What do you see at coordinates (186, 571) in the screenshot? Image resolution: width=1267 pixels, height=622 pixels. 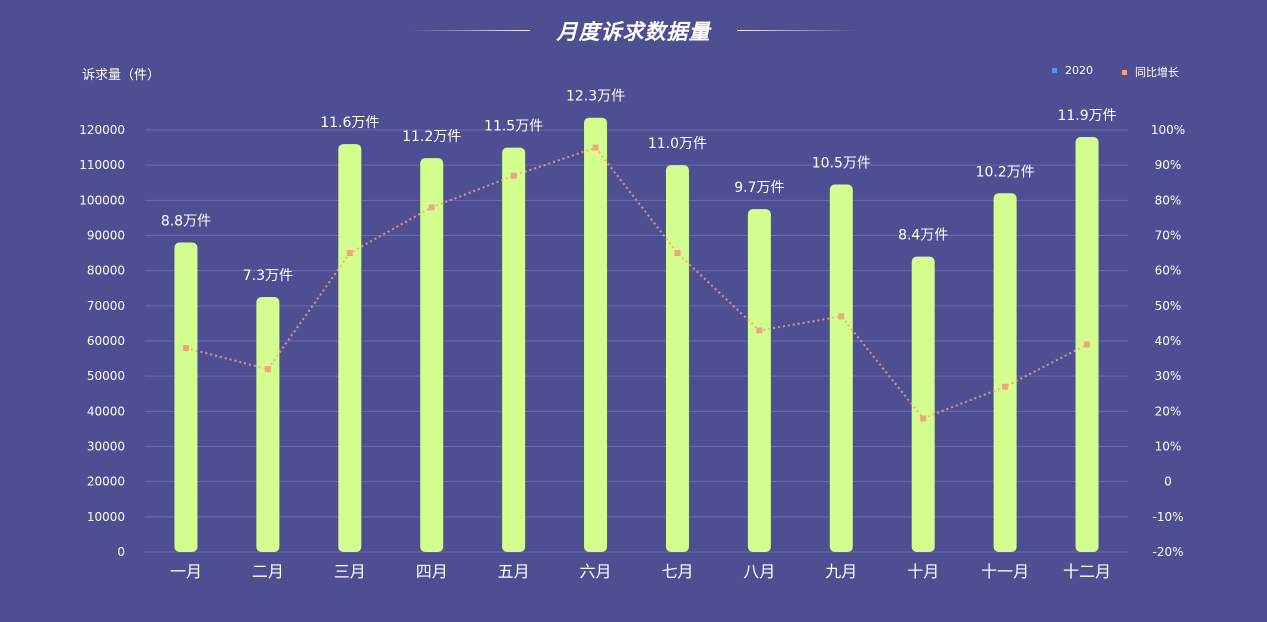 I see `x-tick-label: 一月` at bounding box center [186, 571].